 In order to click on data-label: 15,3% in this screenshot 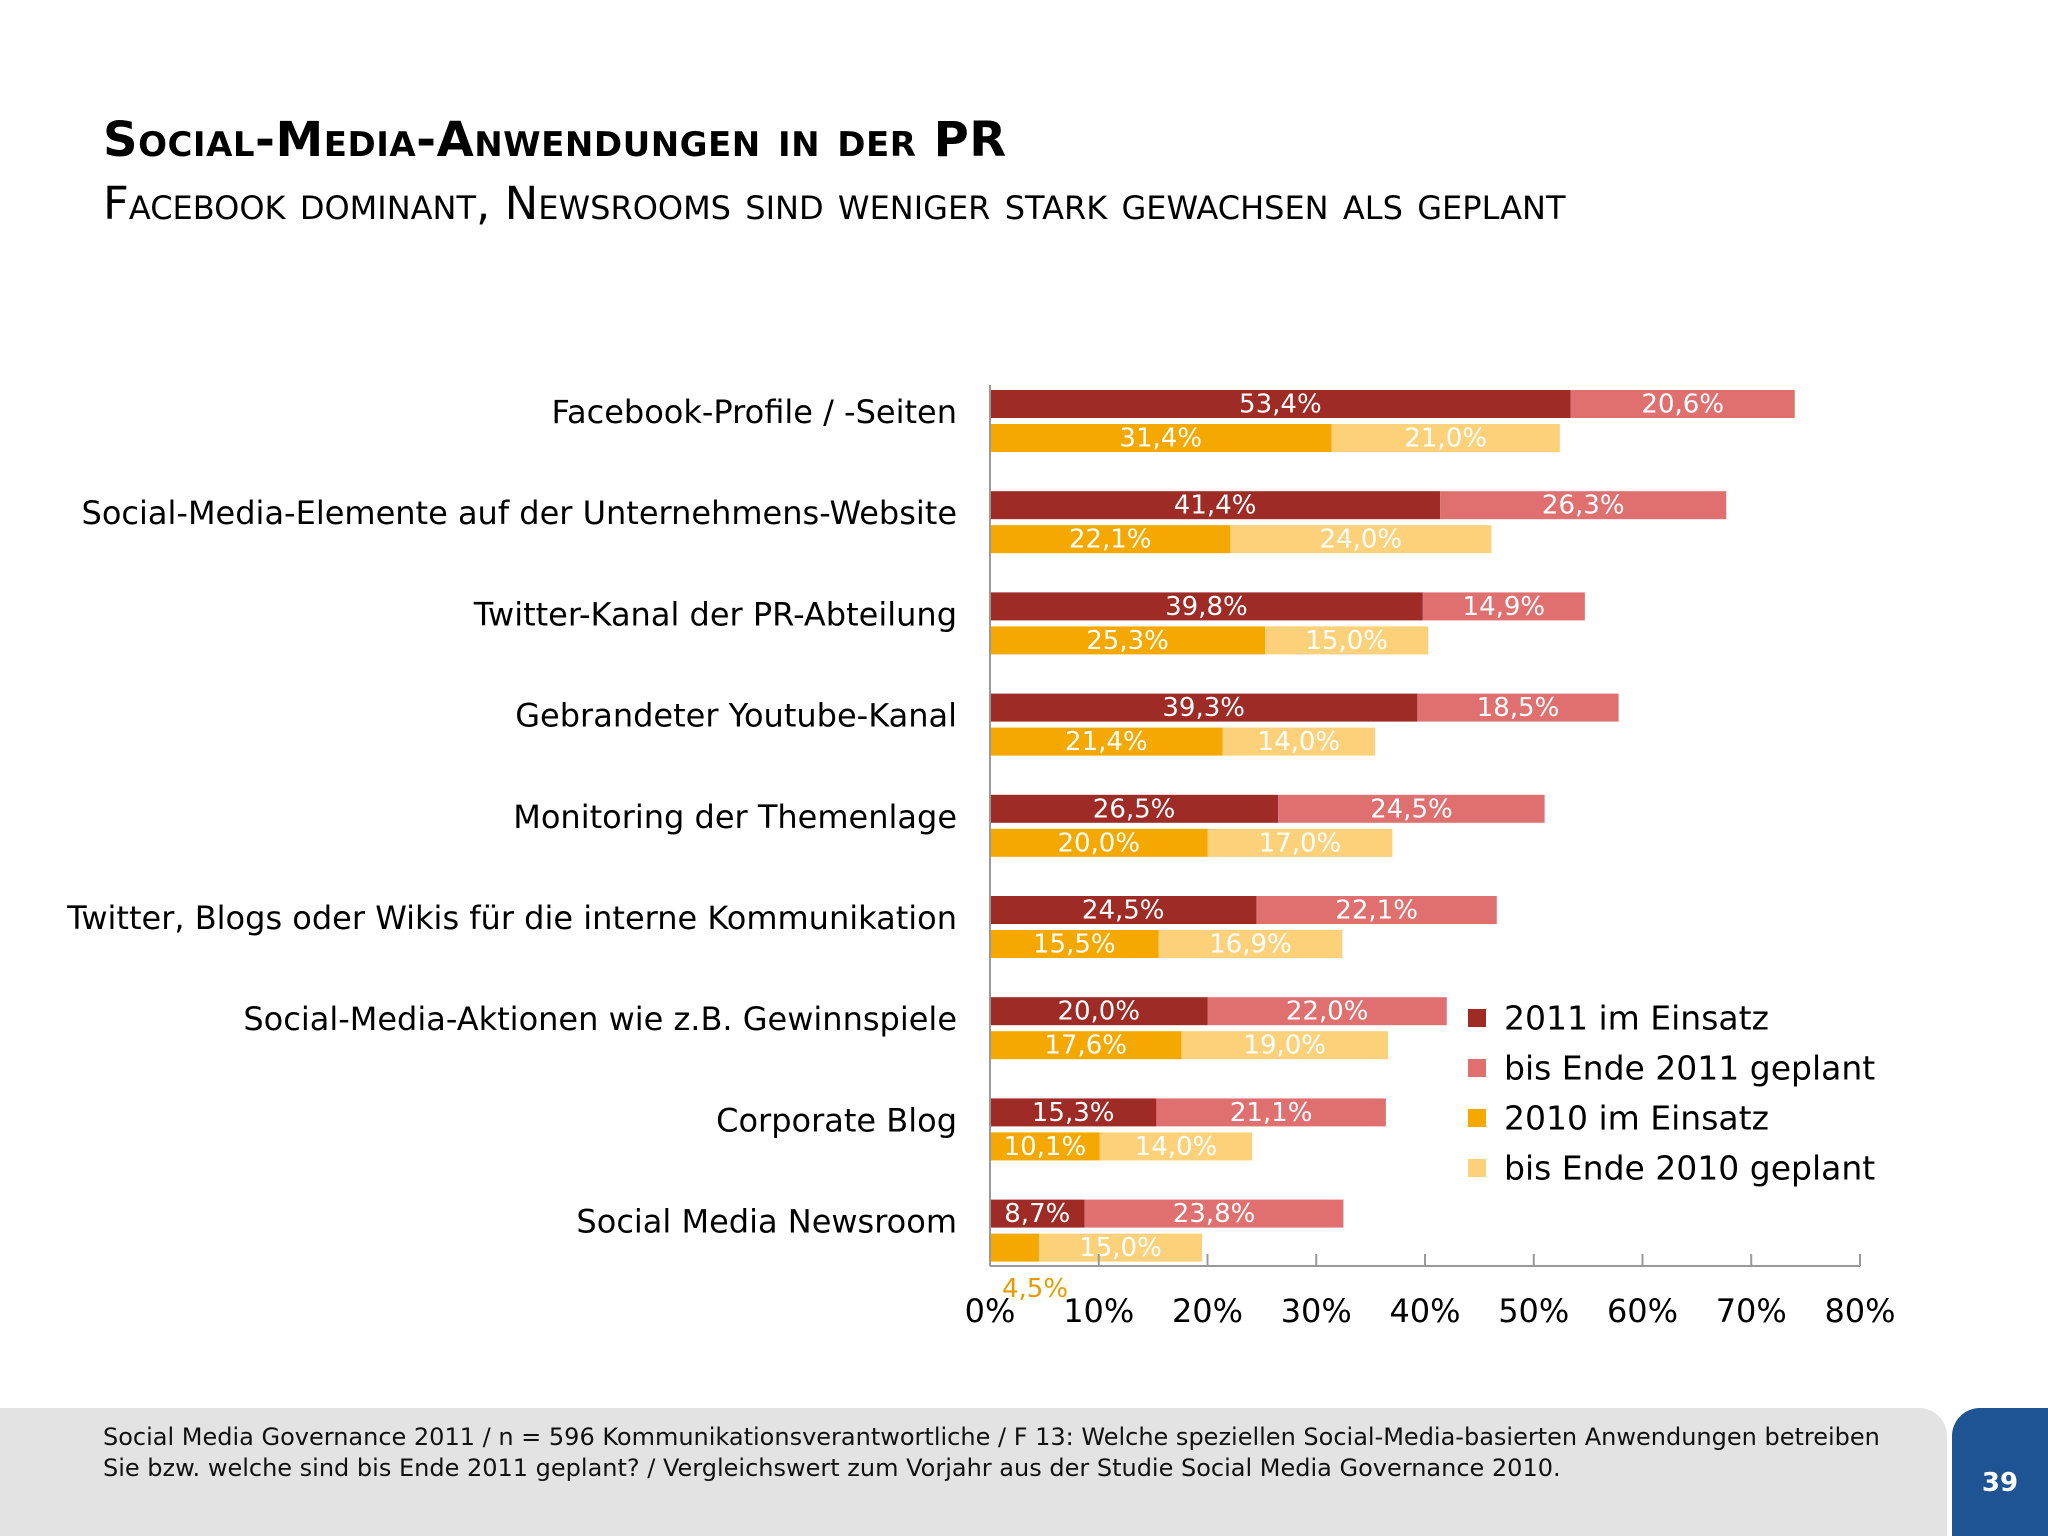, I will do `click(1073, 1113)`.